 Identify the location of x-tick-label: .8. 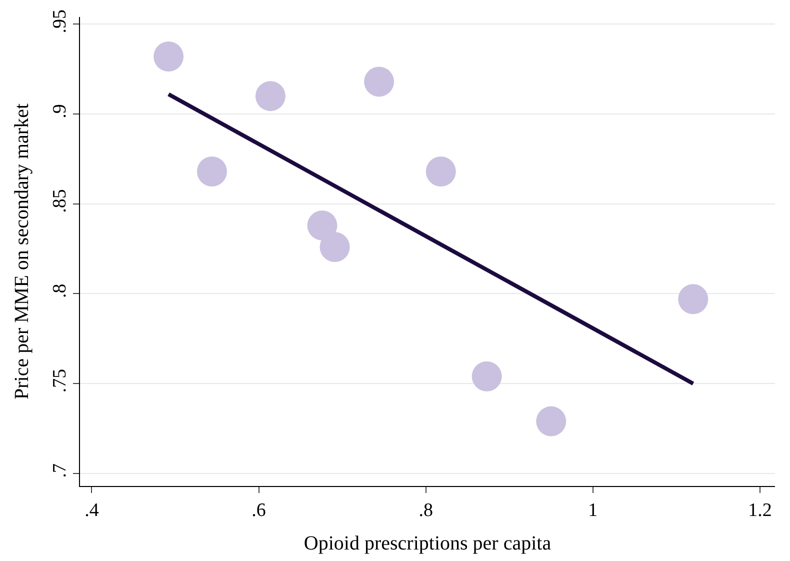
(425, 510).